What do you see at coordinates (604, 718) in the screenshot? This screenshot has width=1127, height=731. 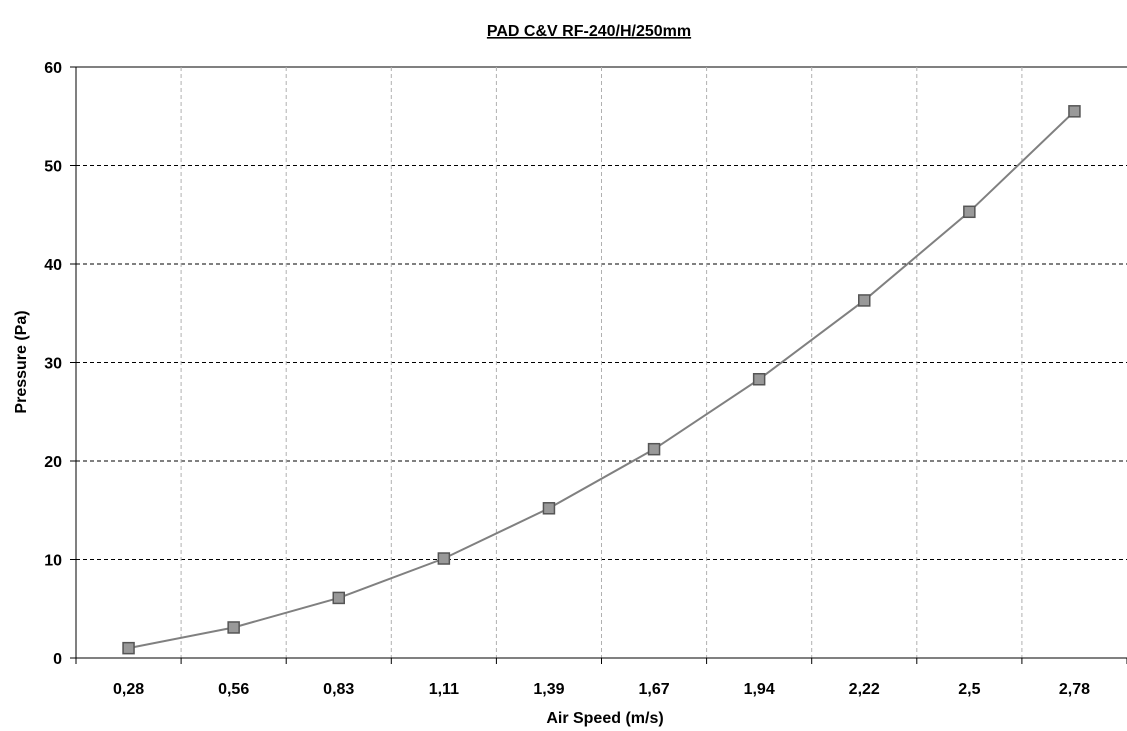 I see `x-axis-label: Air Speed (m/s)` at bounding box center [604, 718].